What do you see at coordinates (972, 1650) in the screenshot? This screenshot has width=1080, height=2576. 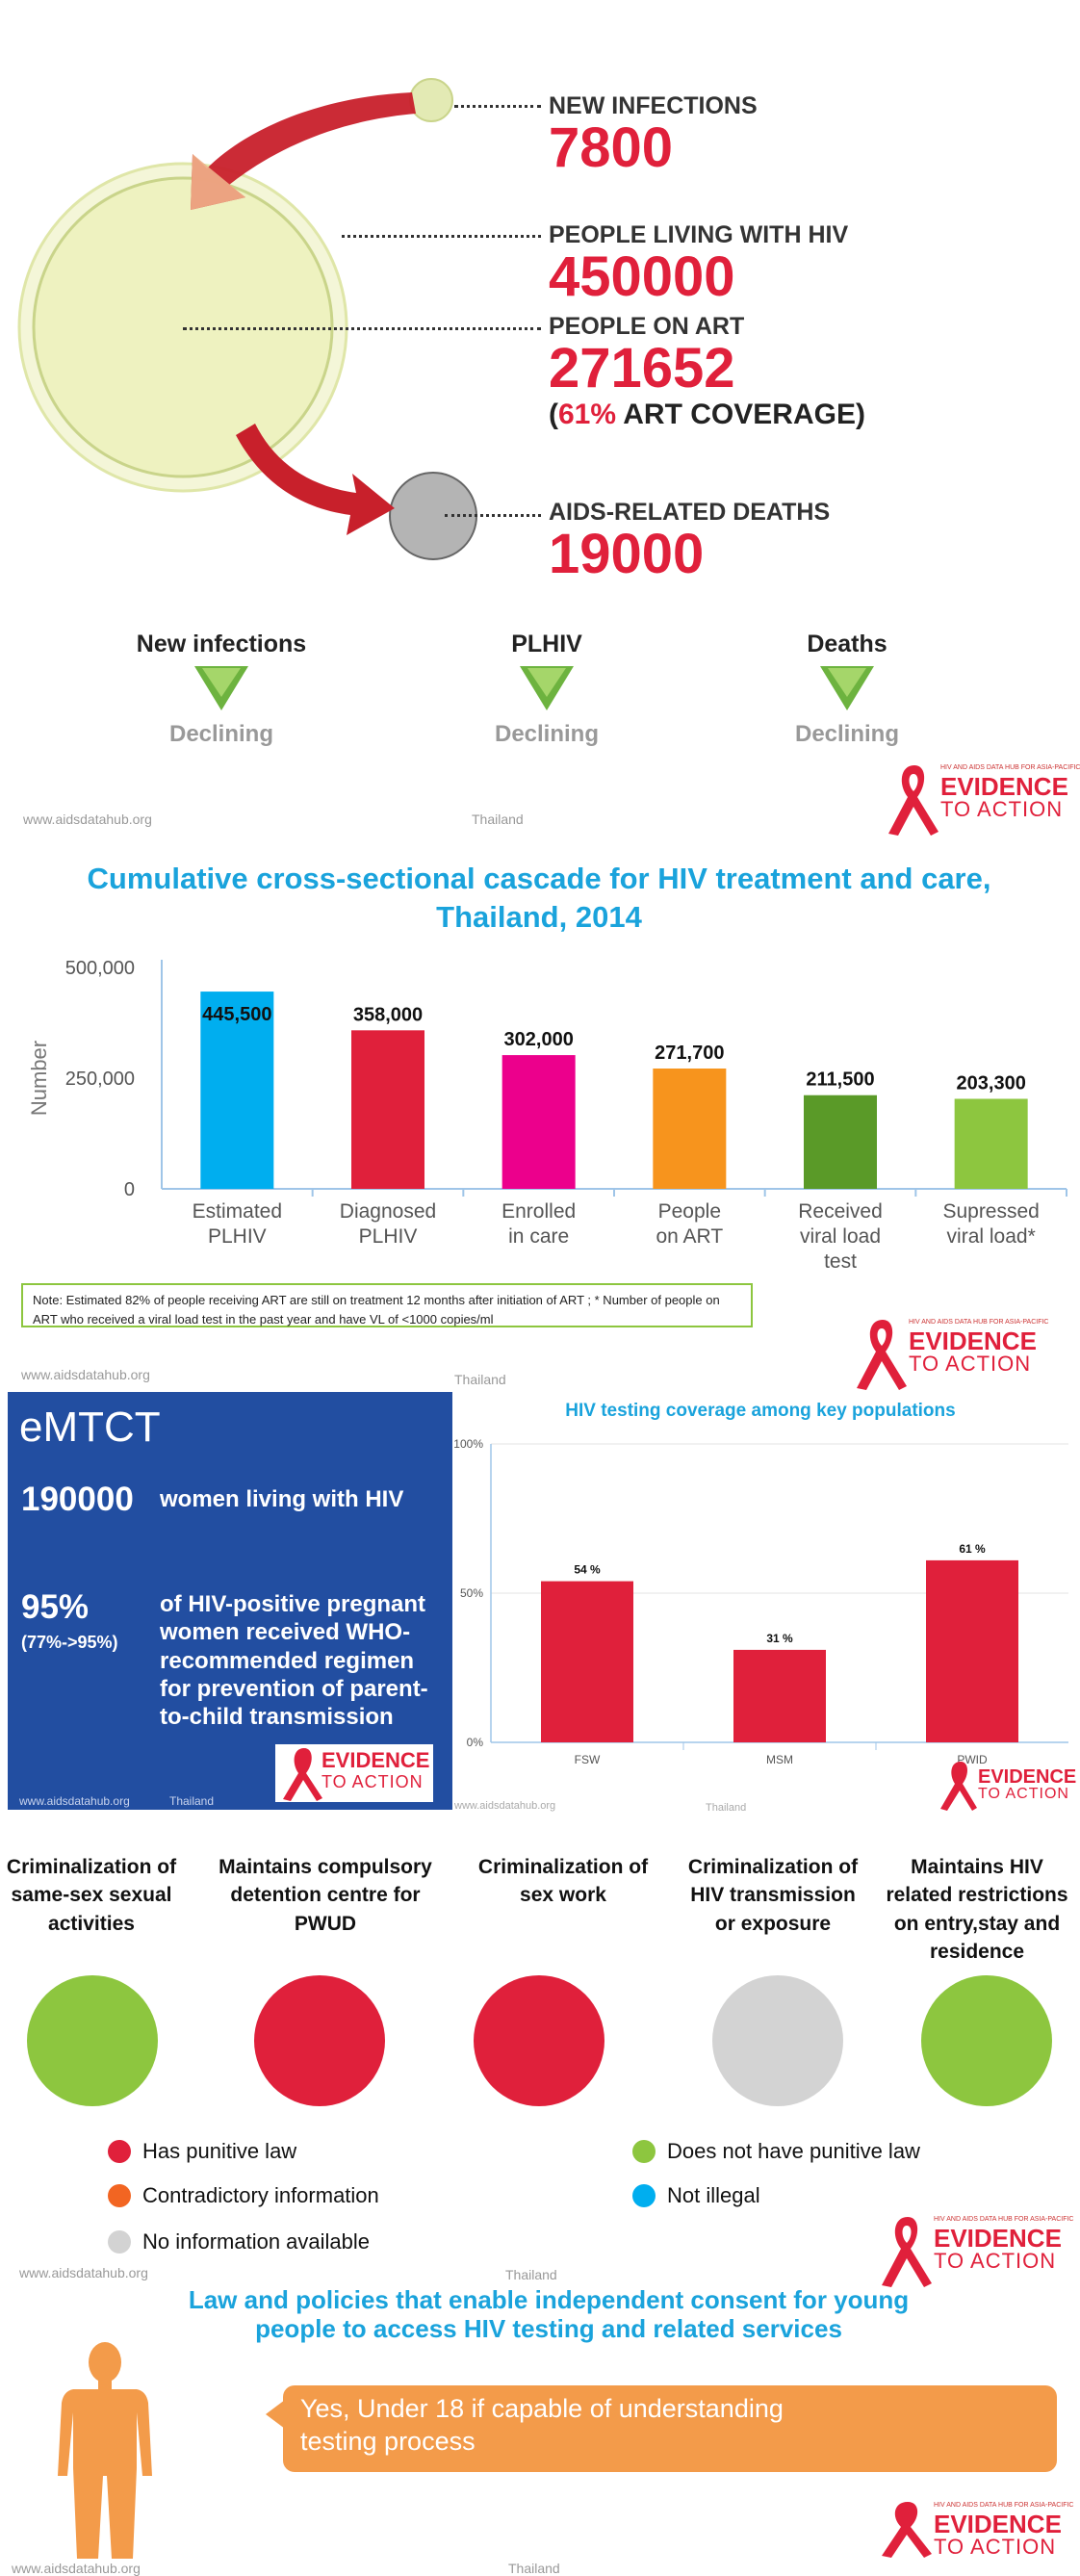 I see `bar-pwid` at bounding box center [972, 1650].